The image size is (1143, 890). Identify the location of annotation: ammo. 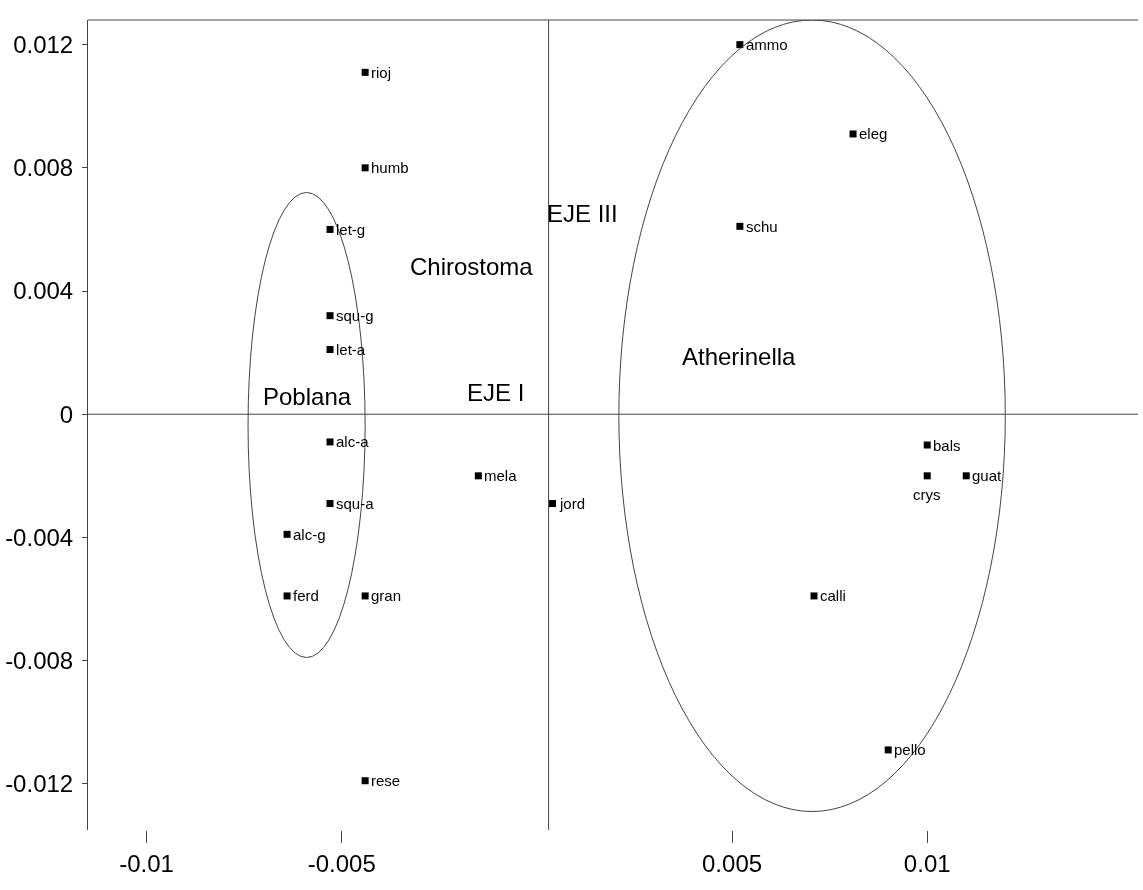
(767, 44).